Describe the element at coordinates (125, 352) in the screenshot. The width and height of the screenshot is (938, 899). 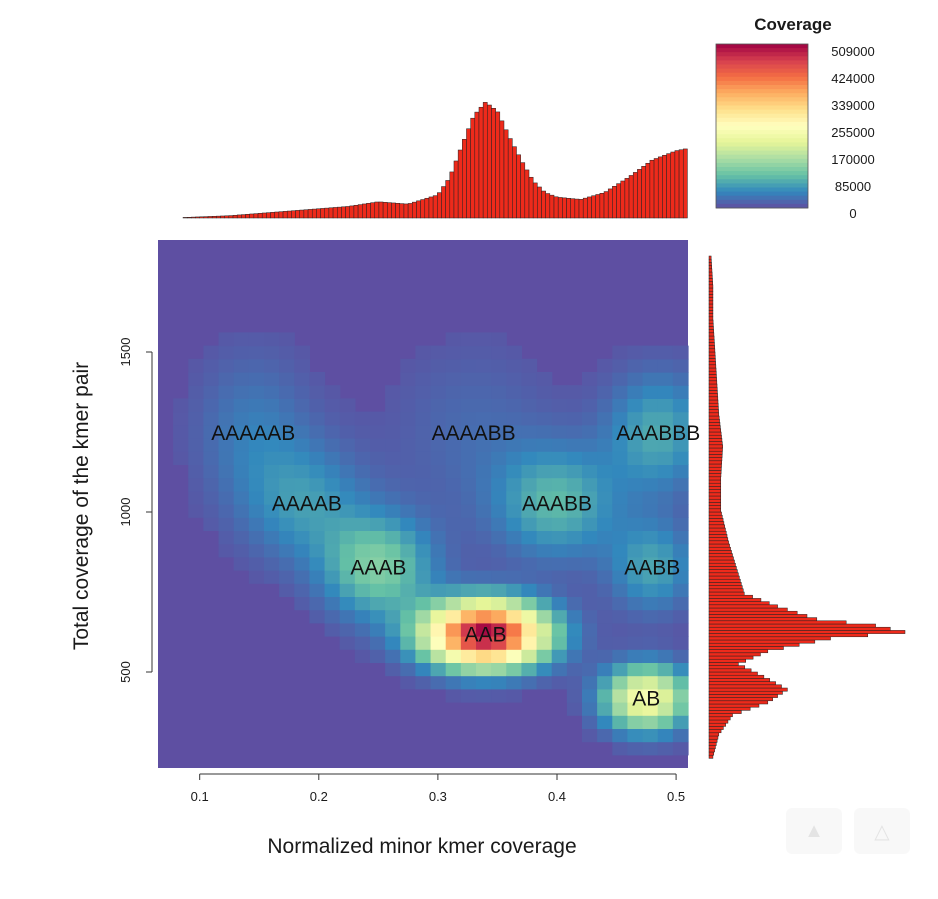
I see `y-tick-label: 1500` at that location.